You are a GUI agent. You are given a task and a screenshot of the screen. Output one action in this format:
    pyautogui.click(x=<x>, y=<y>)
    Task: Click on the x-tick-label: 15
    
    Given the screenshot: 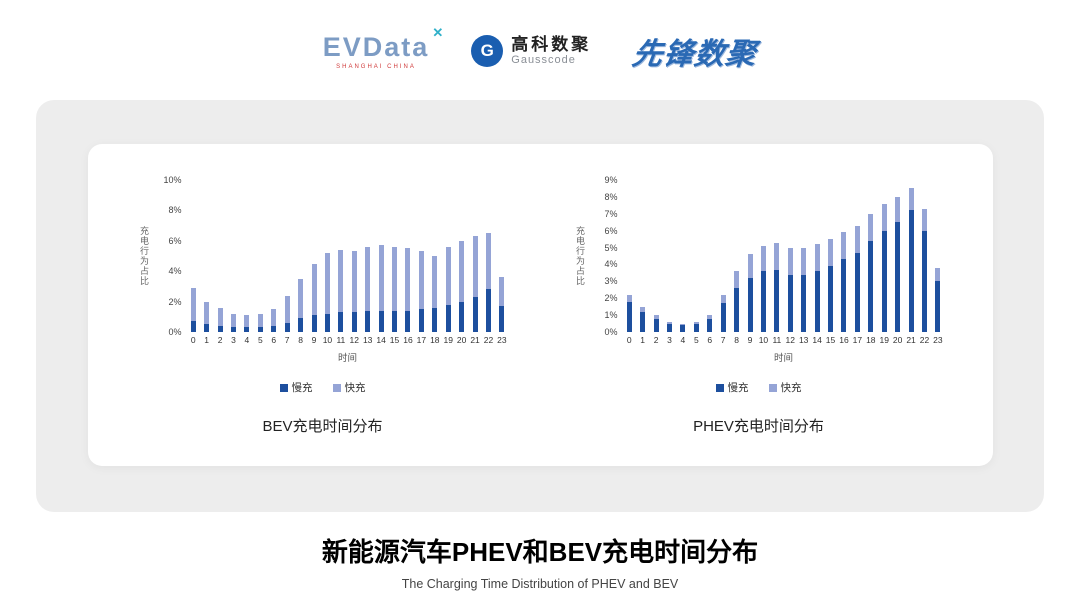 What is the action you would take?
    pyautogui.click(x=394, y=340)
    